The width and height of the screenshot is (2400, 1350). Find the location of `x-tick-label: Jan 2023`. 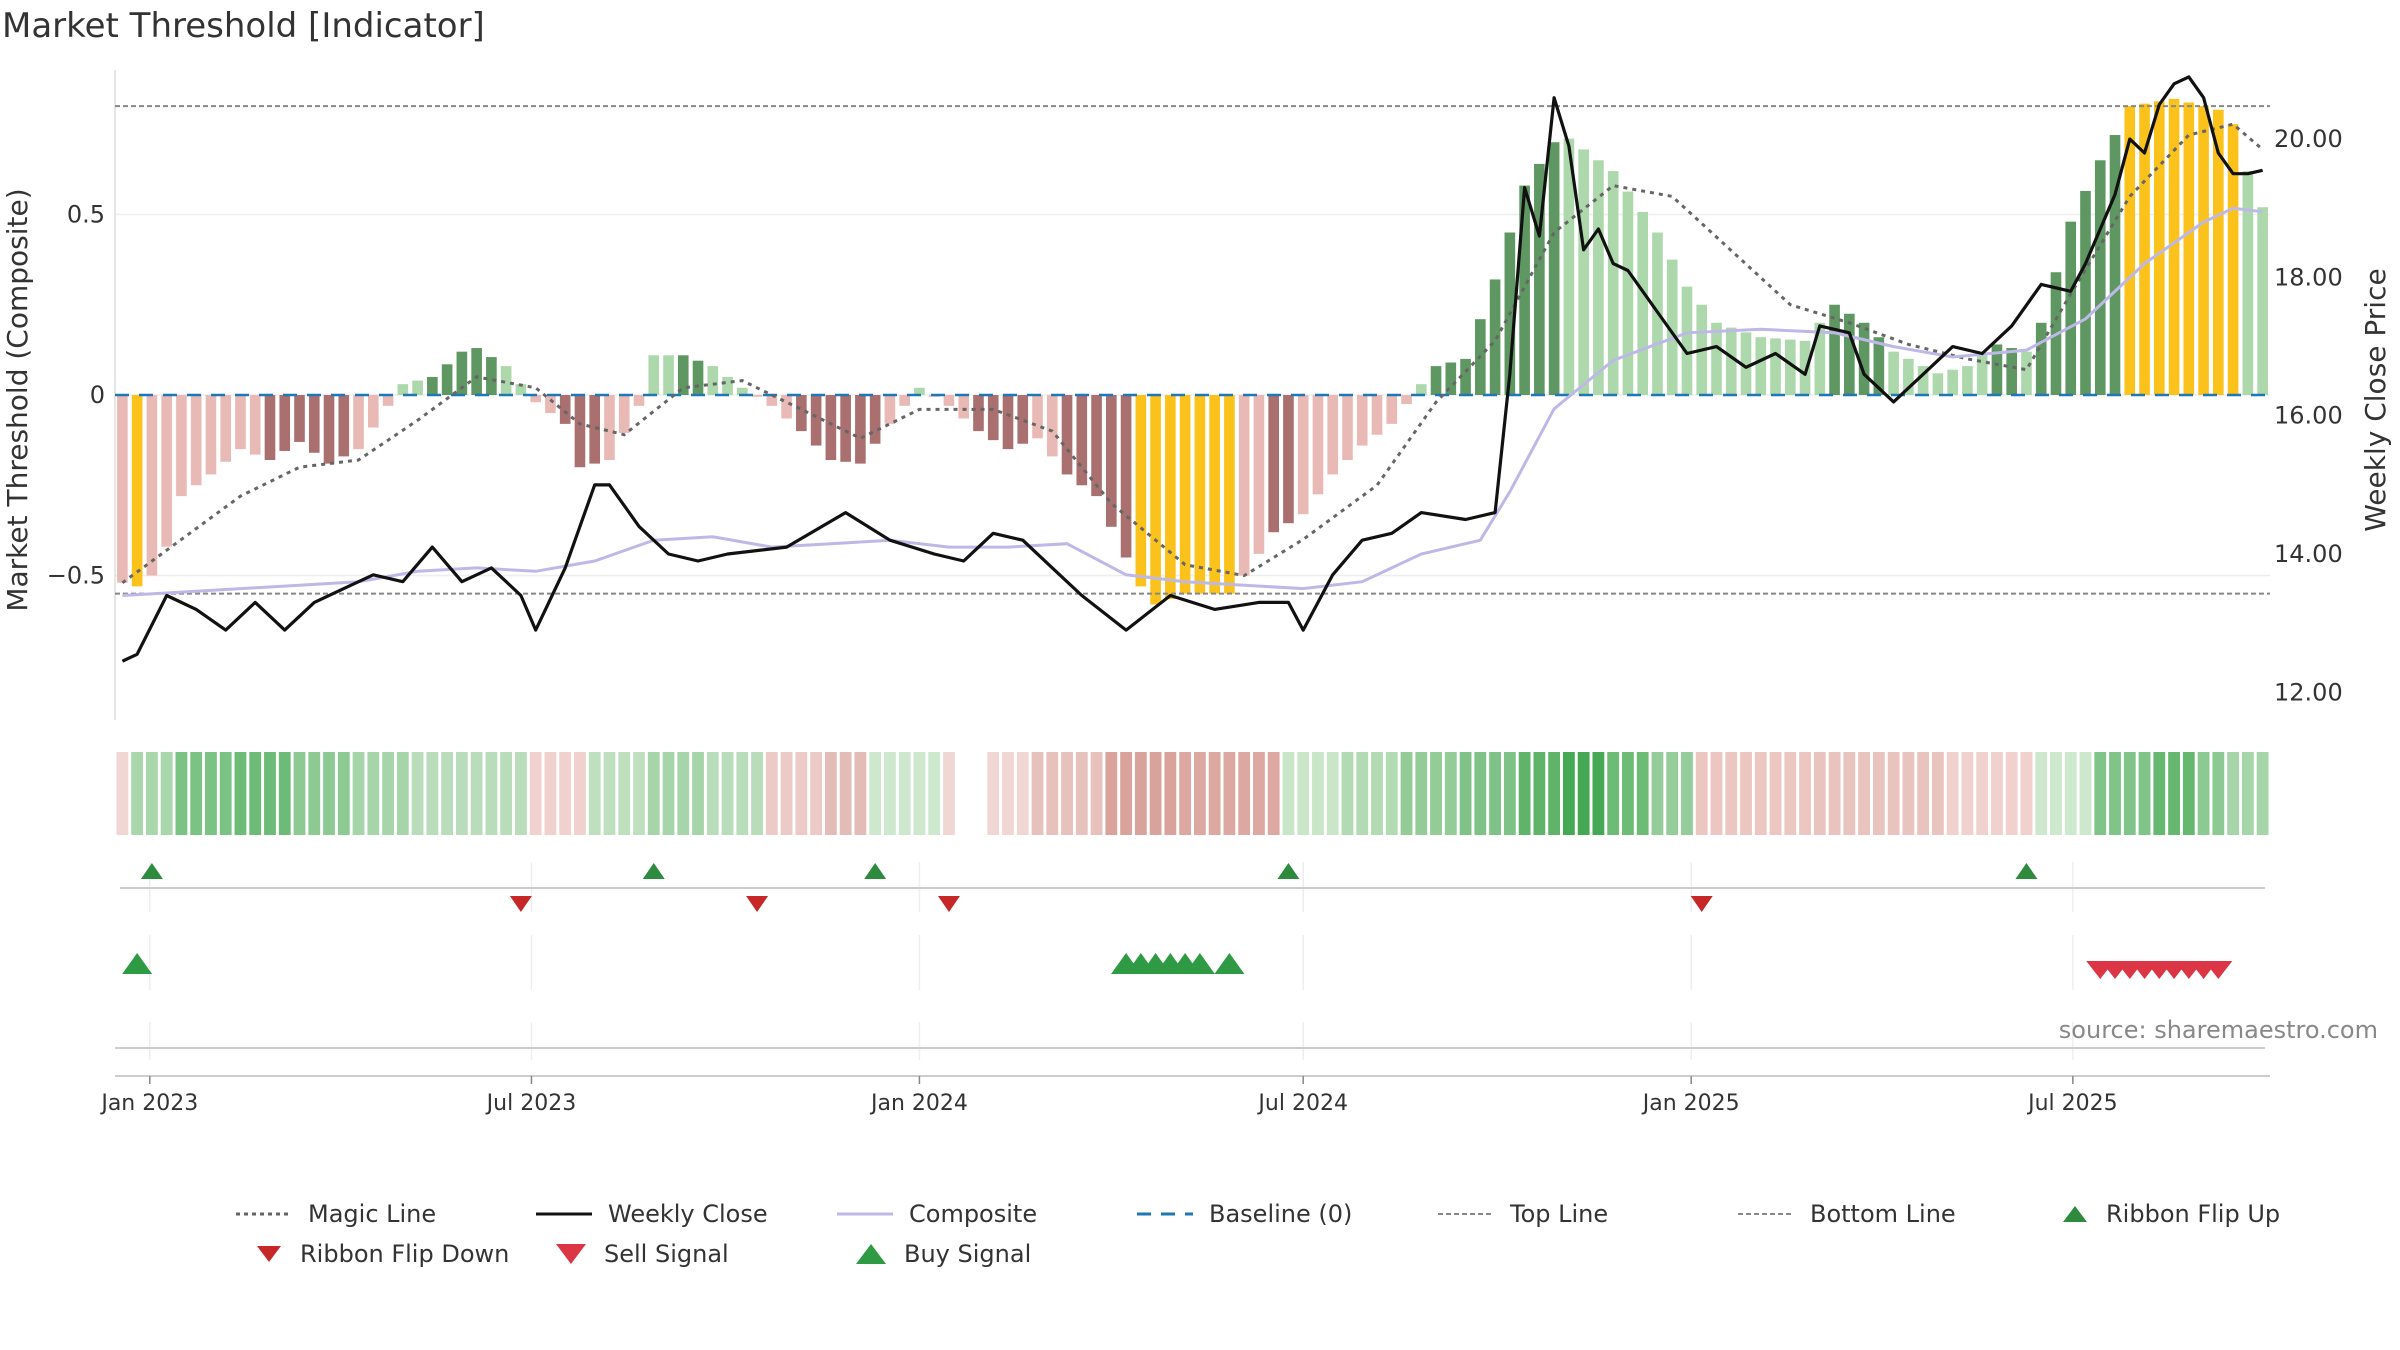

x-tick-label: Jan 2023 is located at coordinates (148, 1103).